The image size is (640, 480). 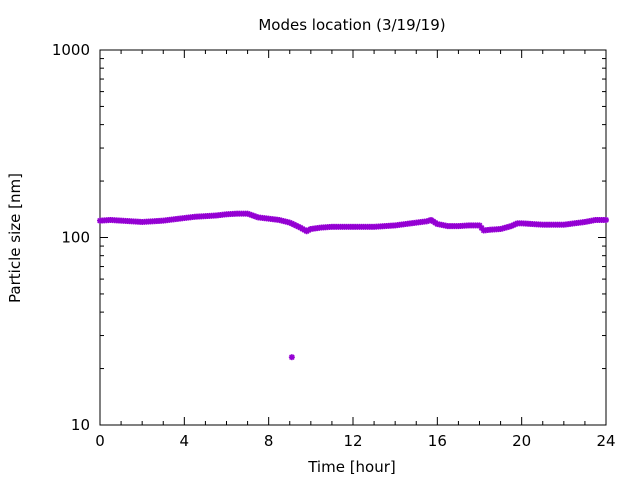 I want to click on x-tick-label: 20, so click(x=521, y=441).